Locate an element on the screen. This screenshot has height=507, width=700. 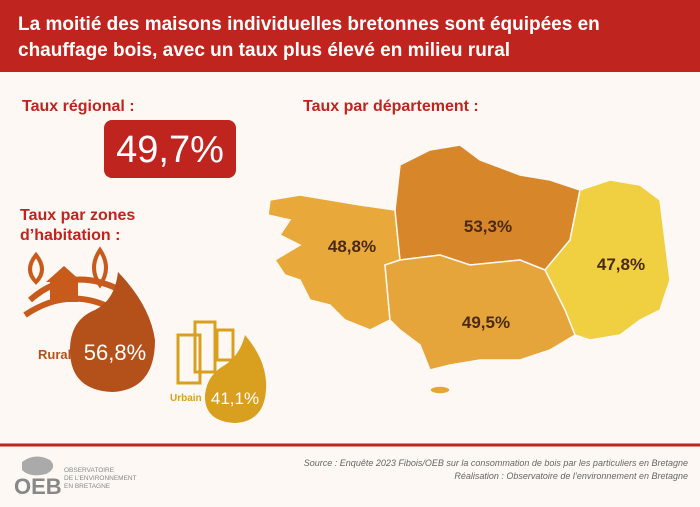
departments-label: Taux par département : is located at coordinates (391, 106).